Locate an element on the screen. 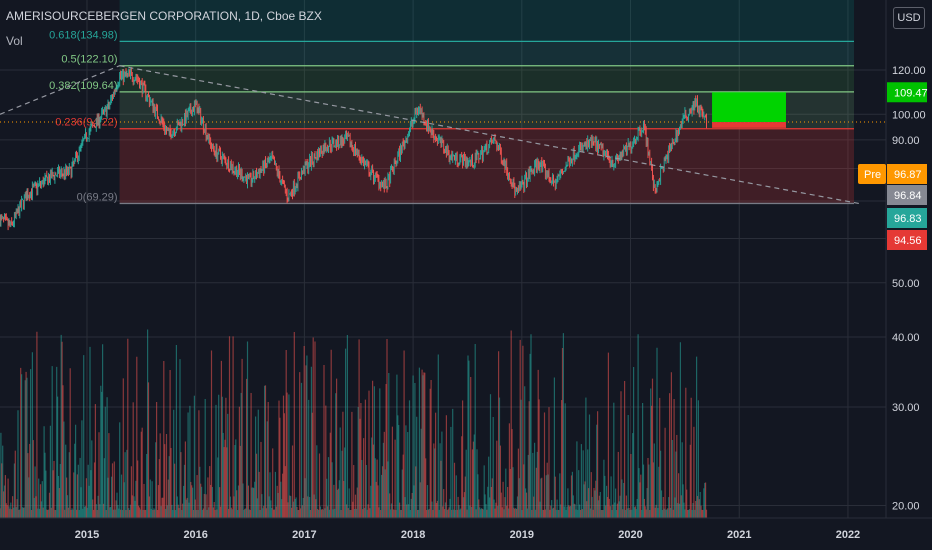  fib-level-label: 0.618(134.98) is located at coordinates (83, 35).